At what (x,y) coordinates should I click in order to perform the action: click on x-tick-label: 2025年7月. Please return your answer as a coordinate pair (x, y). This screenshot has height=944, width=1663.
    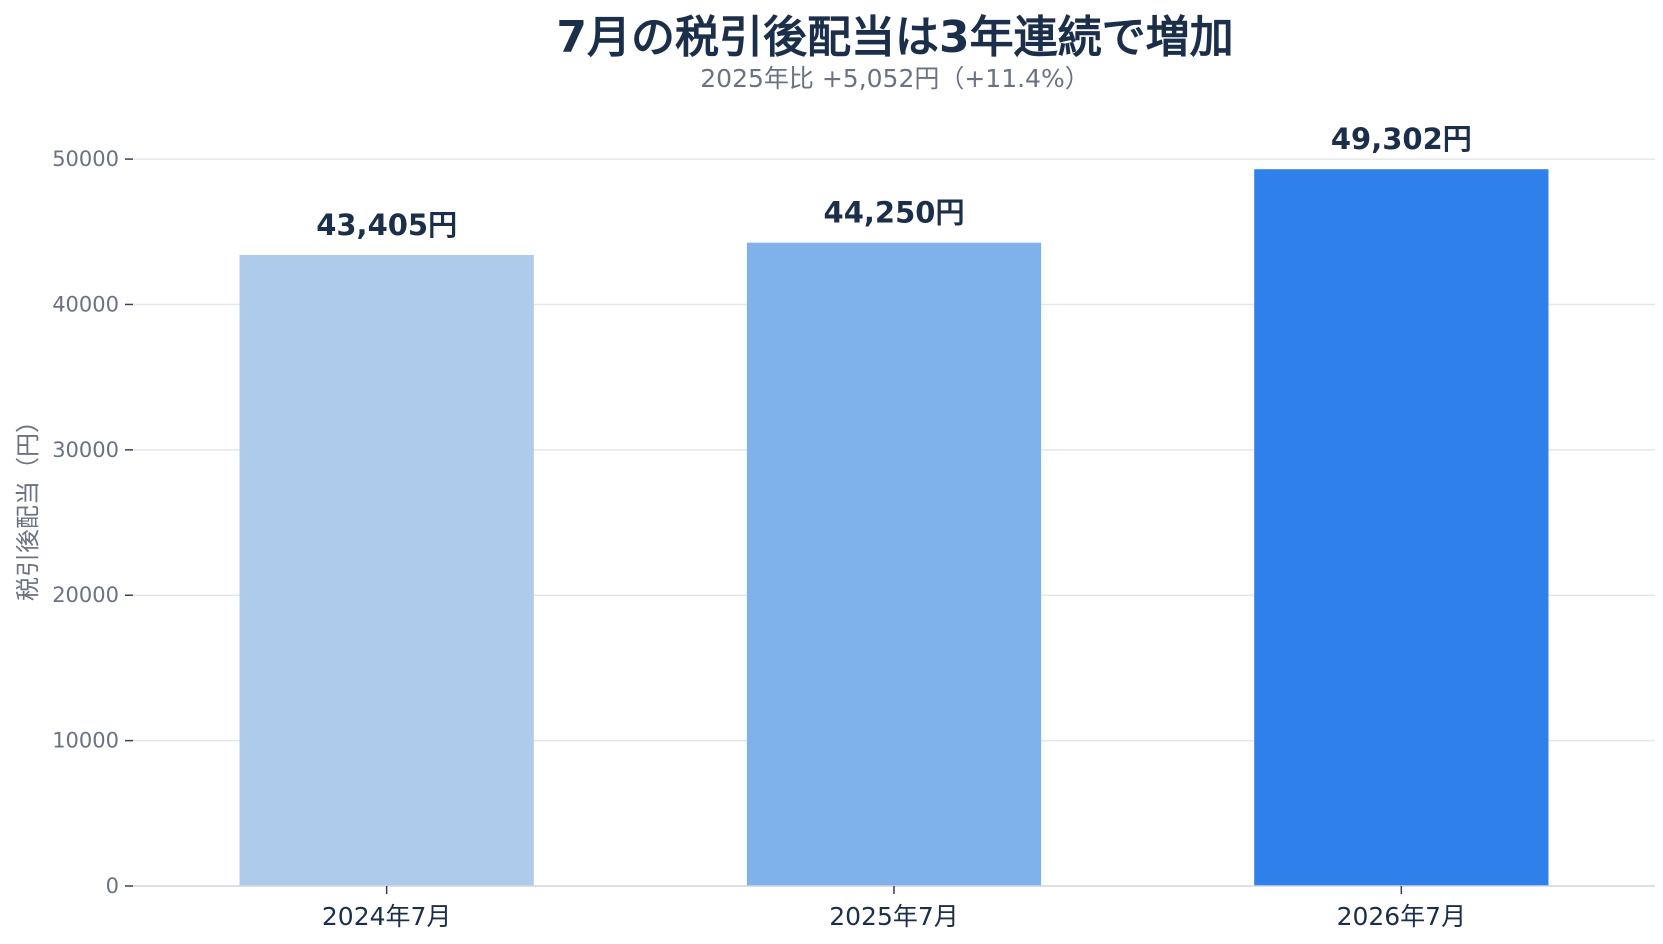
    Looking at the image, I should click on (894, 916).